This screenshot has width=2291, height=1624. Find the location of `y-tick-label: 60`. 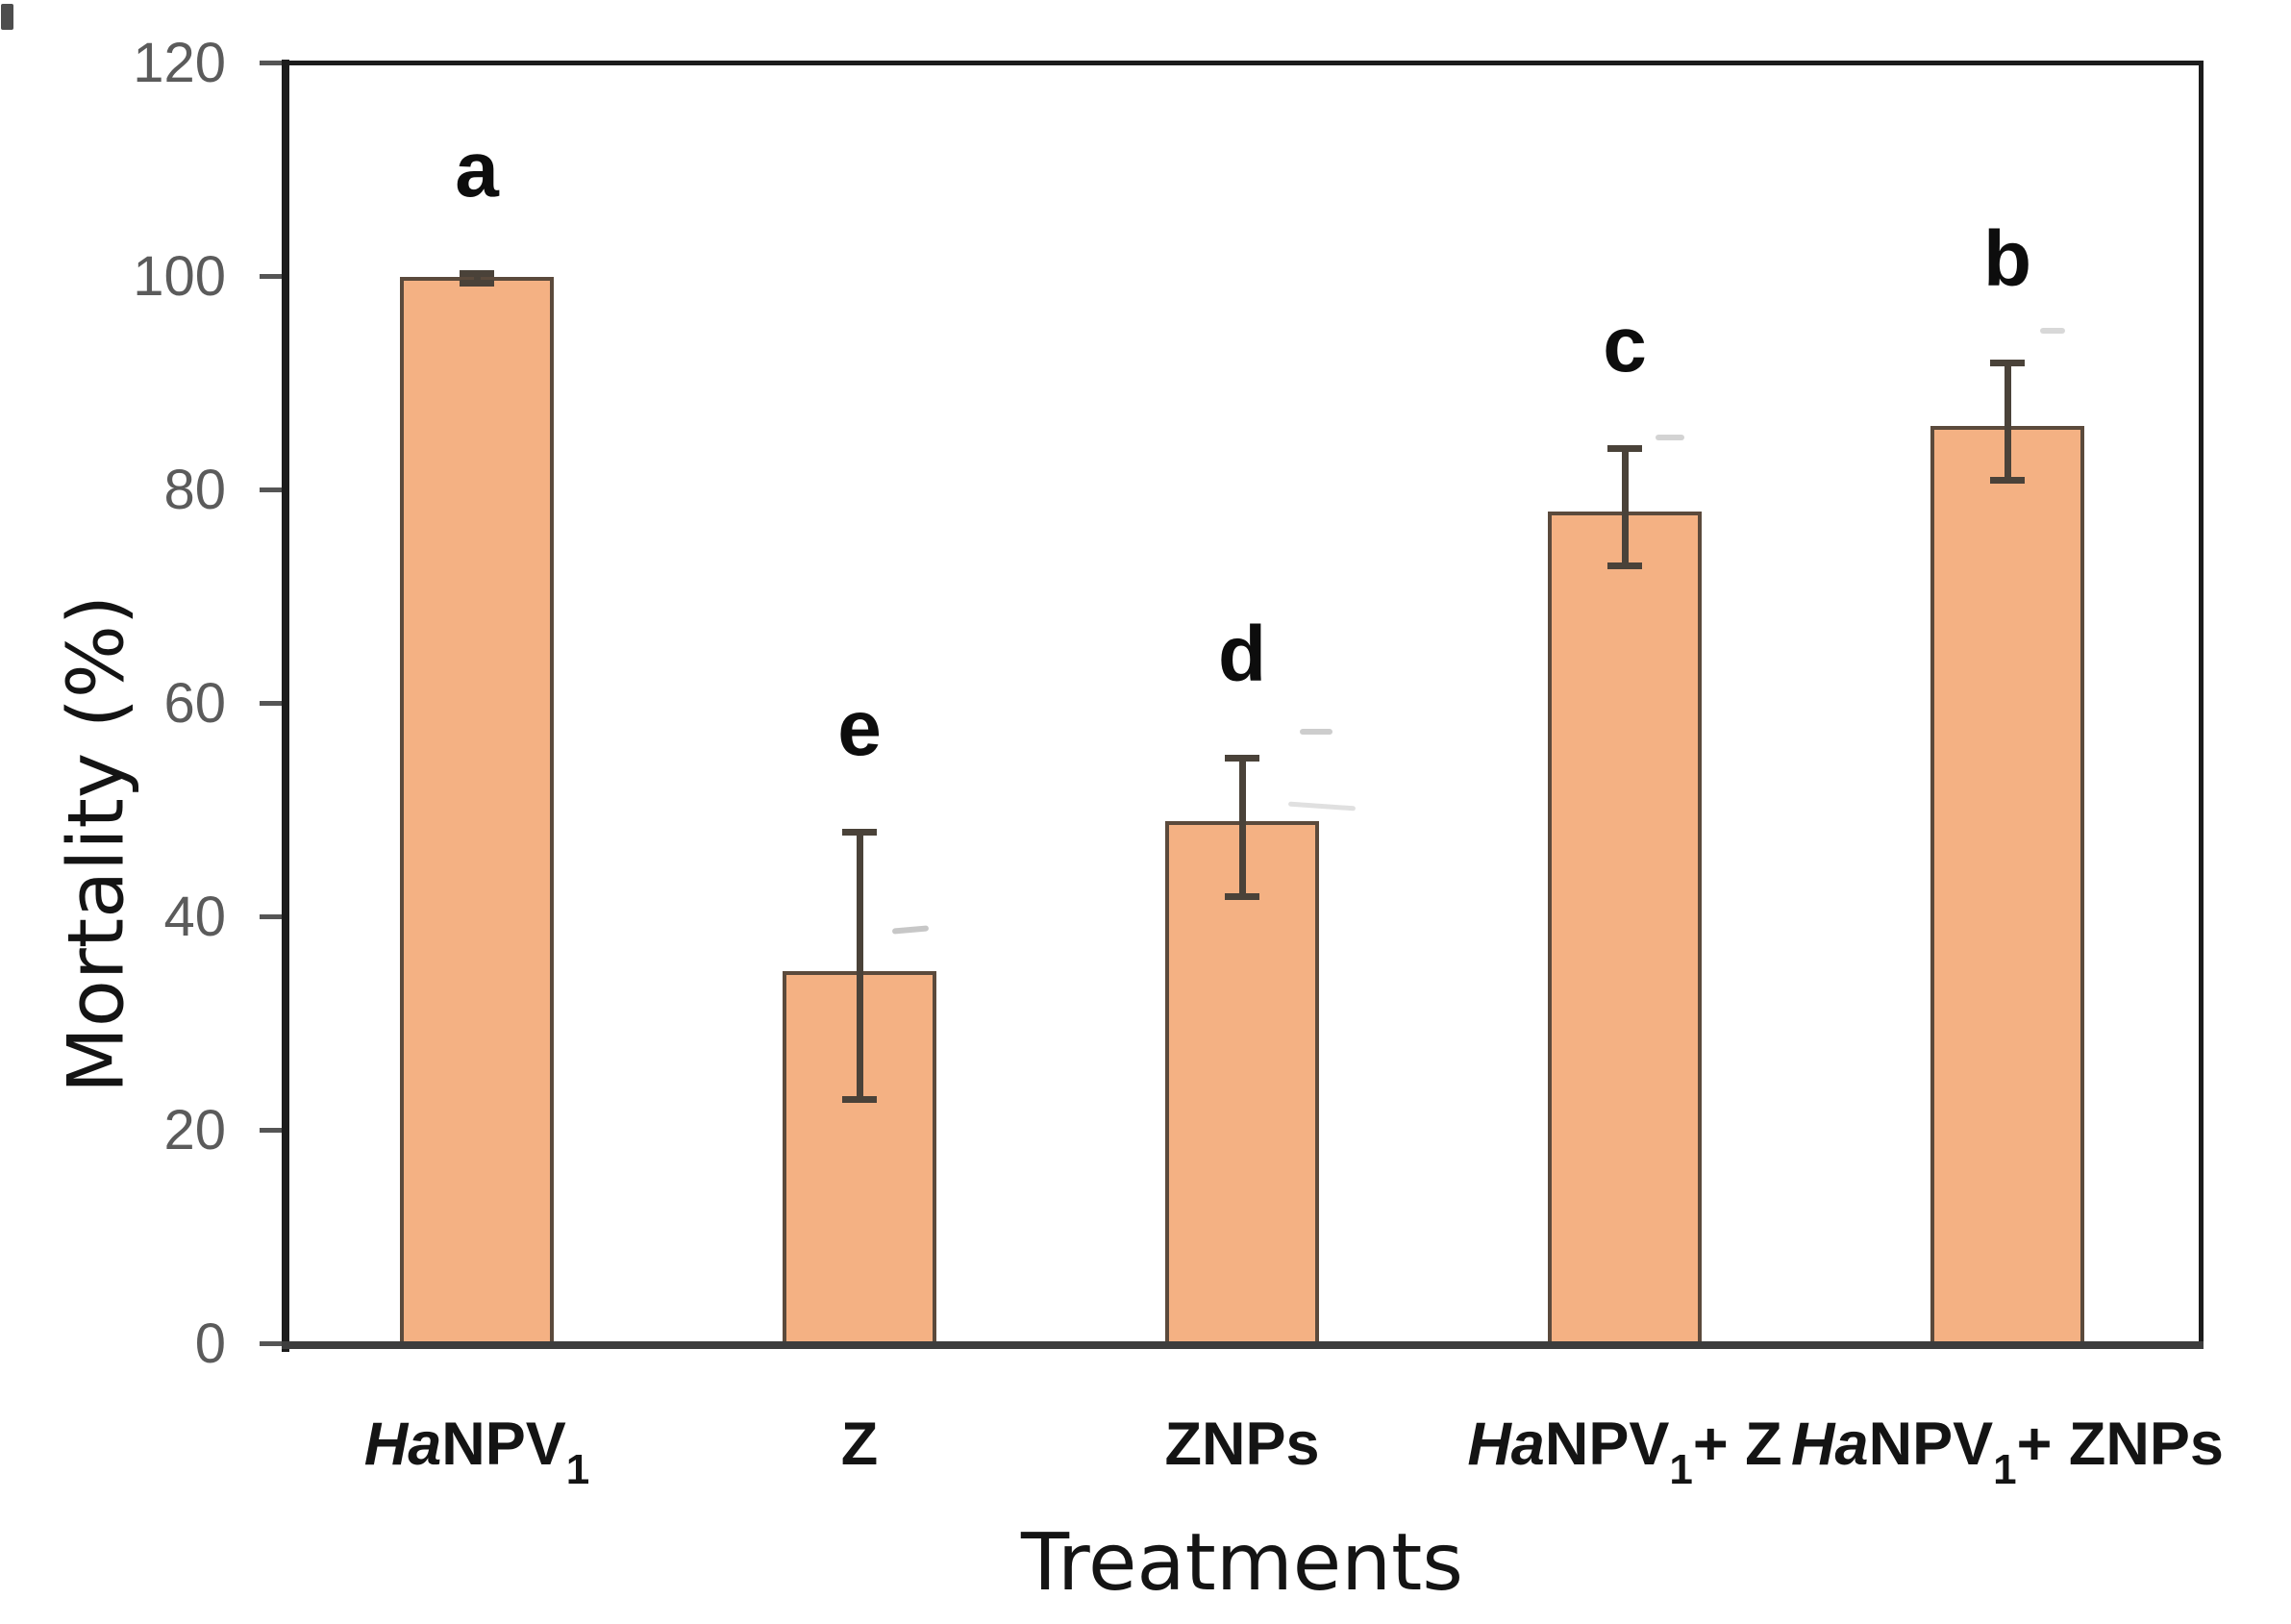

y-tick-label: 60 is located at coordinates (195, 703).